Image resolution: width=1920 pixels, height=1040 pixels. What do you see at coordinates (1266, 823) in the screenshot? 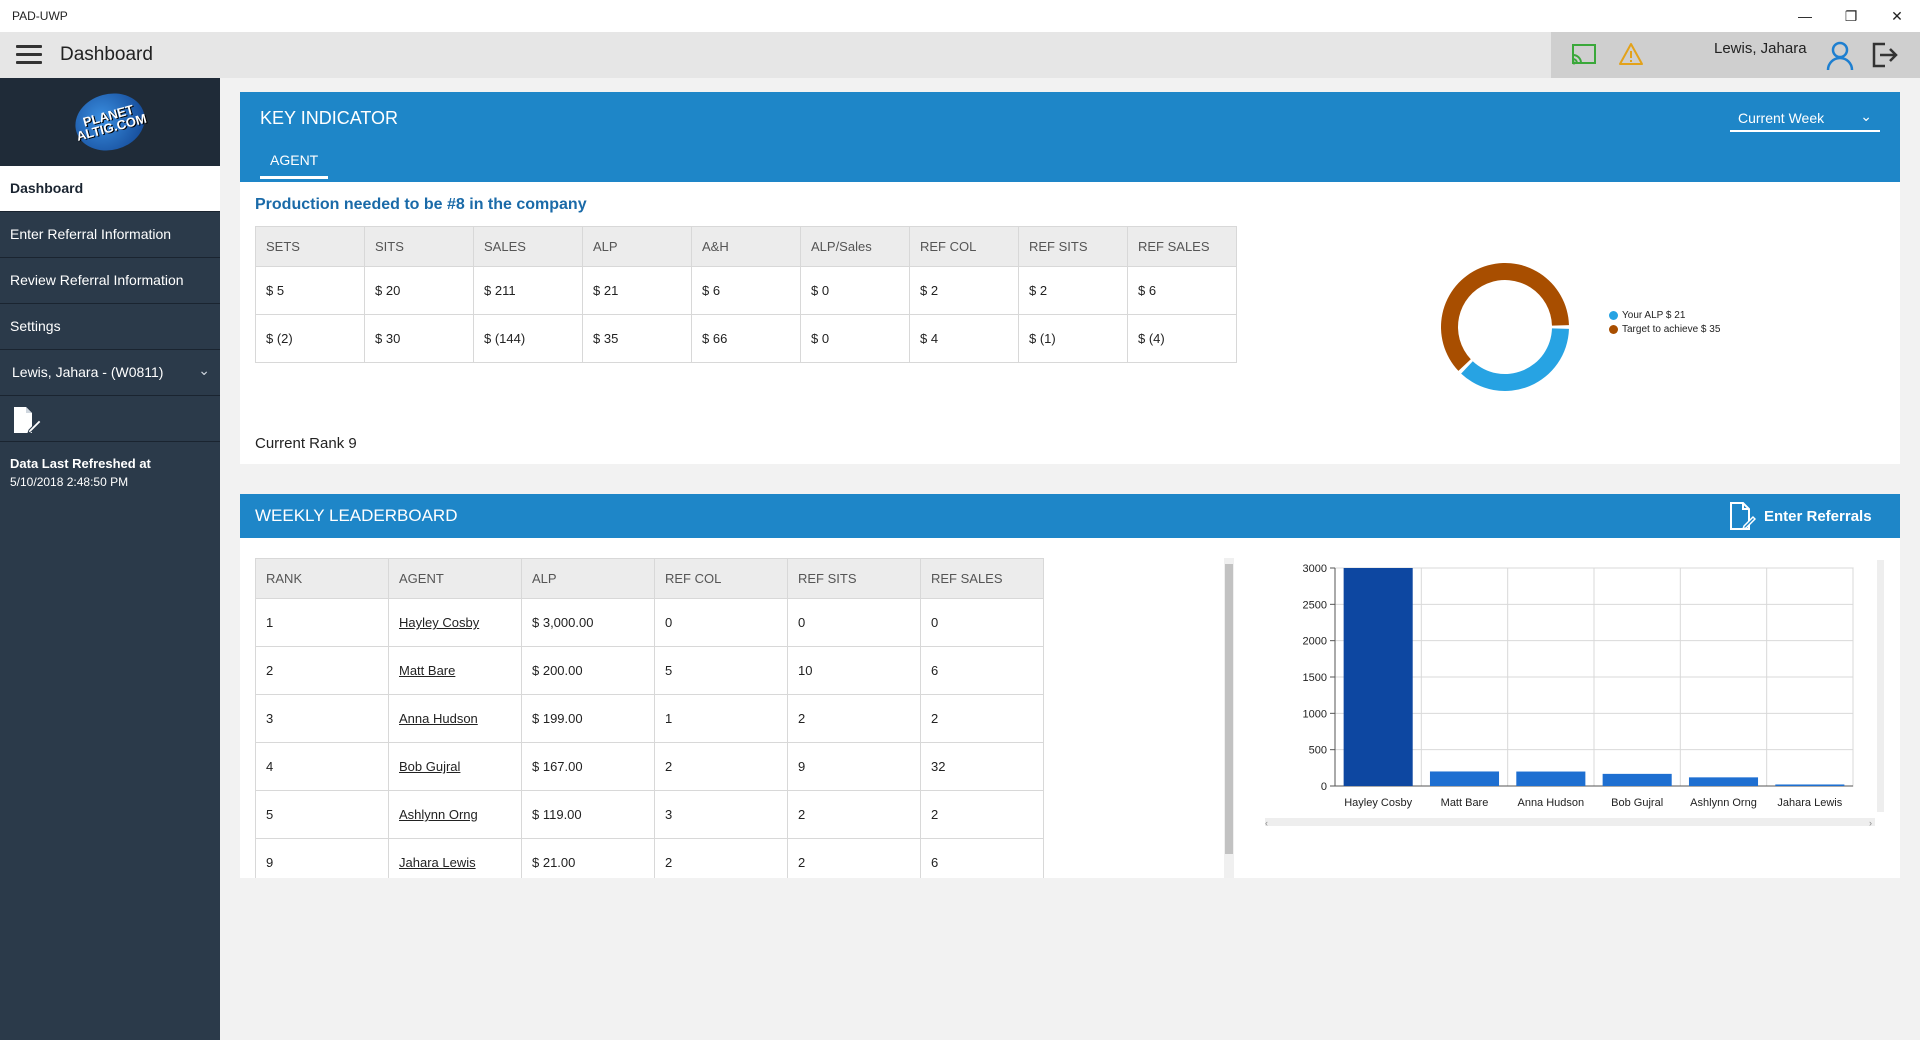
I see `scroll-left-icon: ‹` at bounding box center [1266, 823].